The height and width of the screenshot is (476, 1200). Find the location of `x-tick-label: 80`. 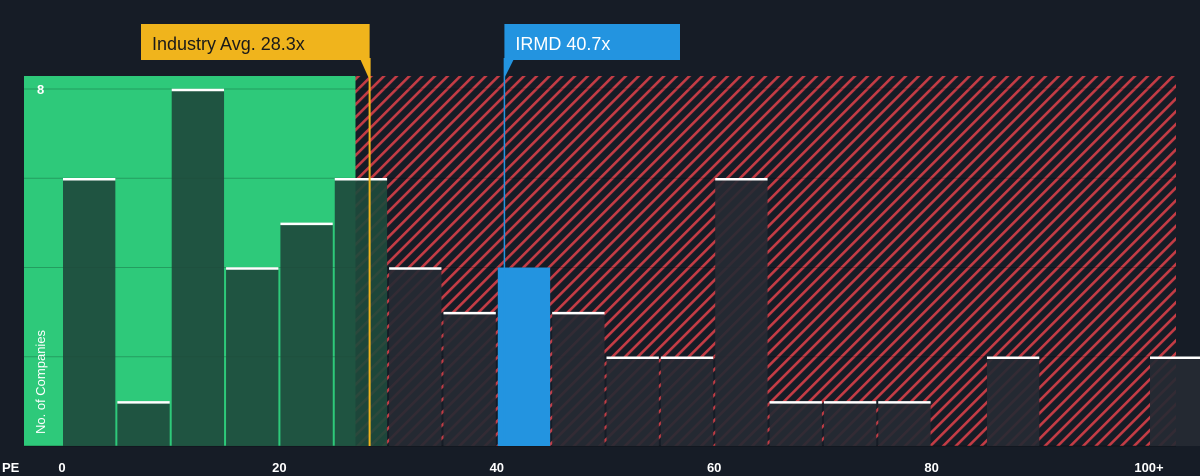

x-tick-label: 80 is located at coordinates (931, 467).